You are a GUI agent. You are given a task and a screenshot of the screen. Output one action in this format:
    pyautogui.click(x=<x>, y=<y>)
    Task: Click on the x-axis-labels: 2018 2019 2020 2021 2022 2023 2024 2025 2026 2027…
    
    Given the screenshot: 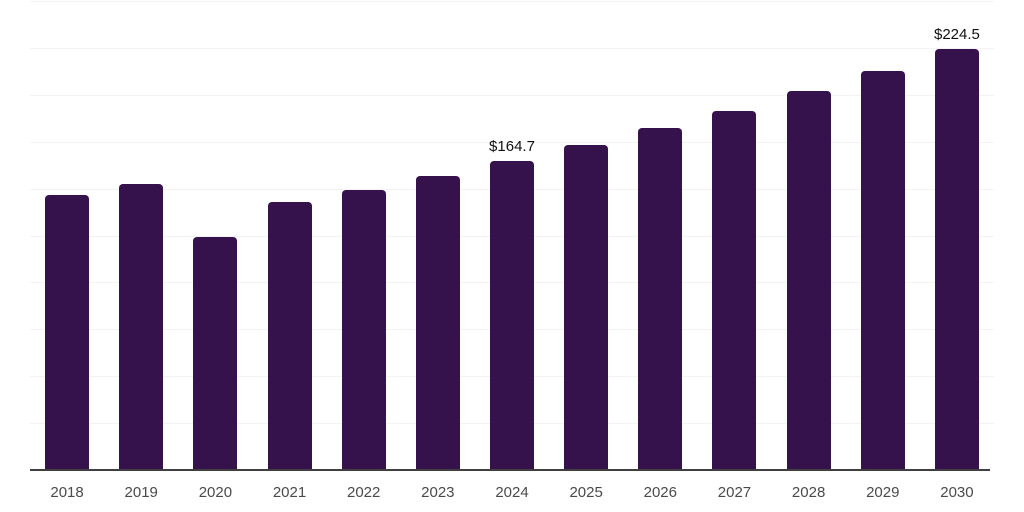 What is the action you would take?
    pyautogui.click(x=512, y=494)
    